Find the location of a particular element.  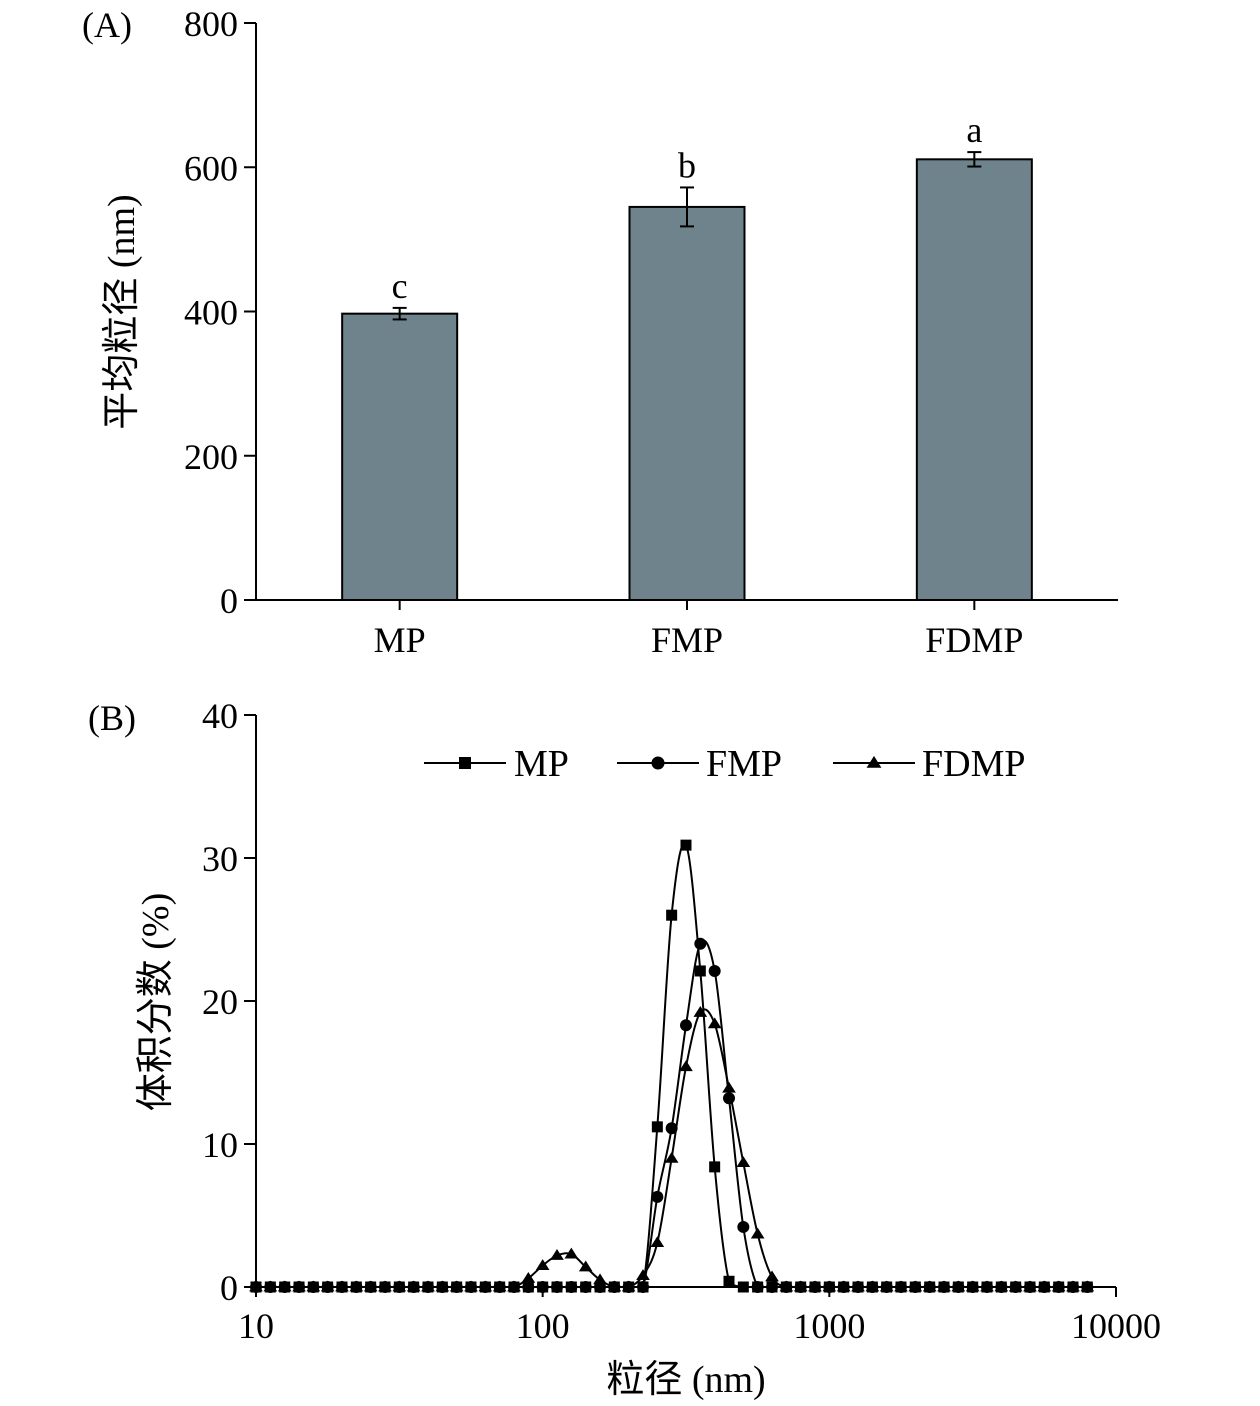

bar-fmp is located at coordinates (687, 403).